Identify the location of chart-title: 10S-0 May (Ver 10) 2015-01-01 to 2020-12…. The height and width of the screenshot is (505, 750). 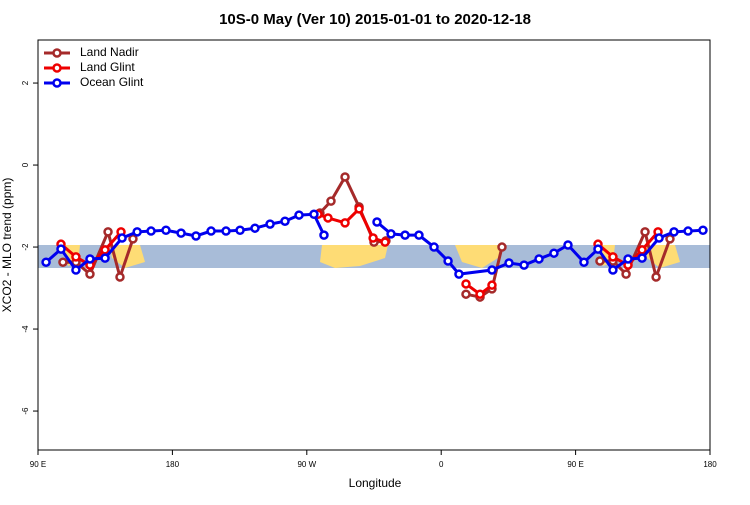
(375, 19).